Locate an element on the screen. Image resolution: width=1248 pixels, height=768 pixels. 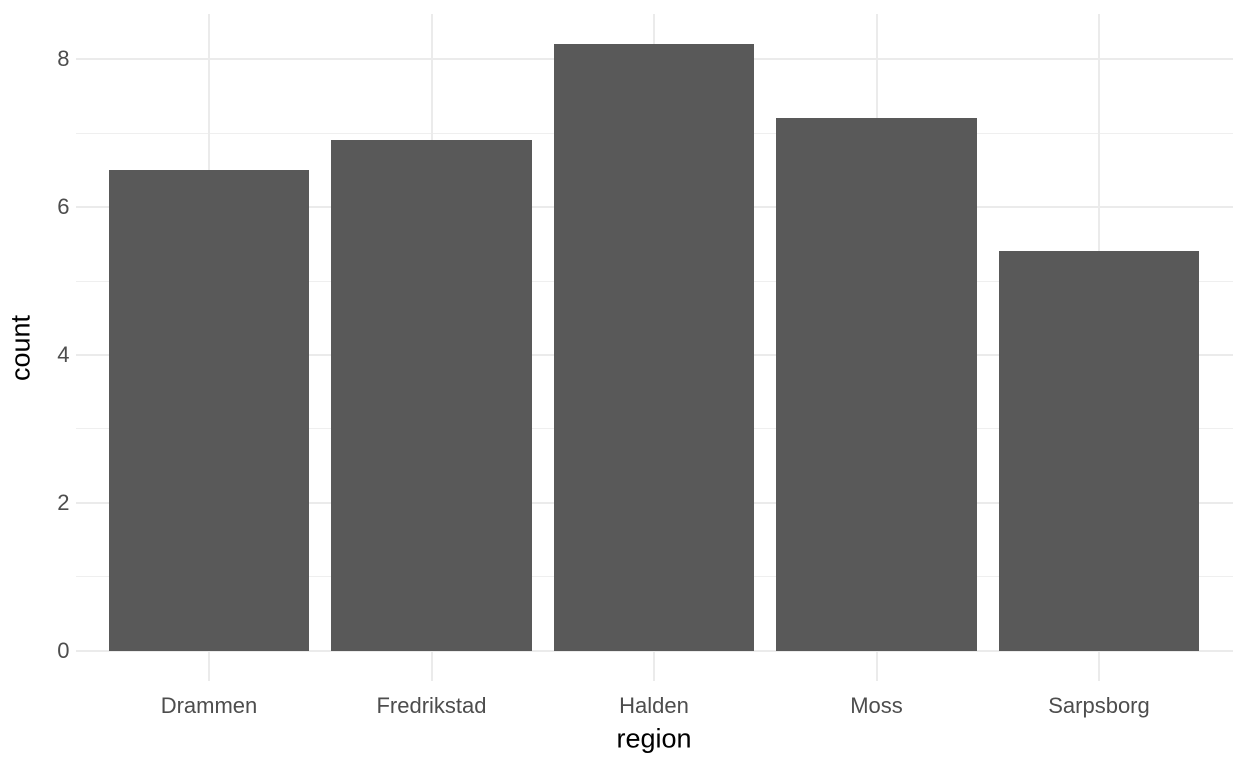
x-tick-label: Sarpsborg is located at coordinates (1099, 706).